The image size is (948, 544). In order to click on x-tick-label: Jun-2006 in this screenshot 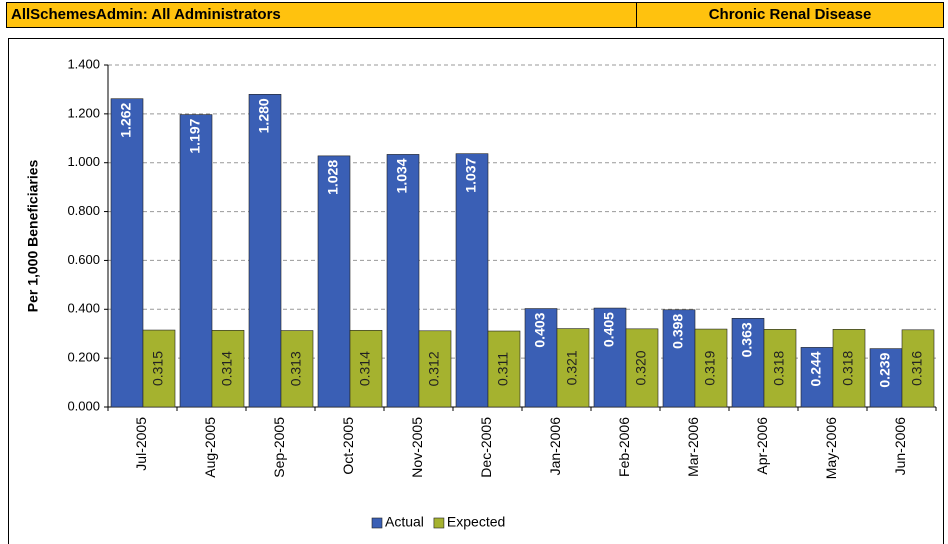, I will do `click(900, 446)`.